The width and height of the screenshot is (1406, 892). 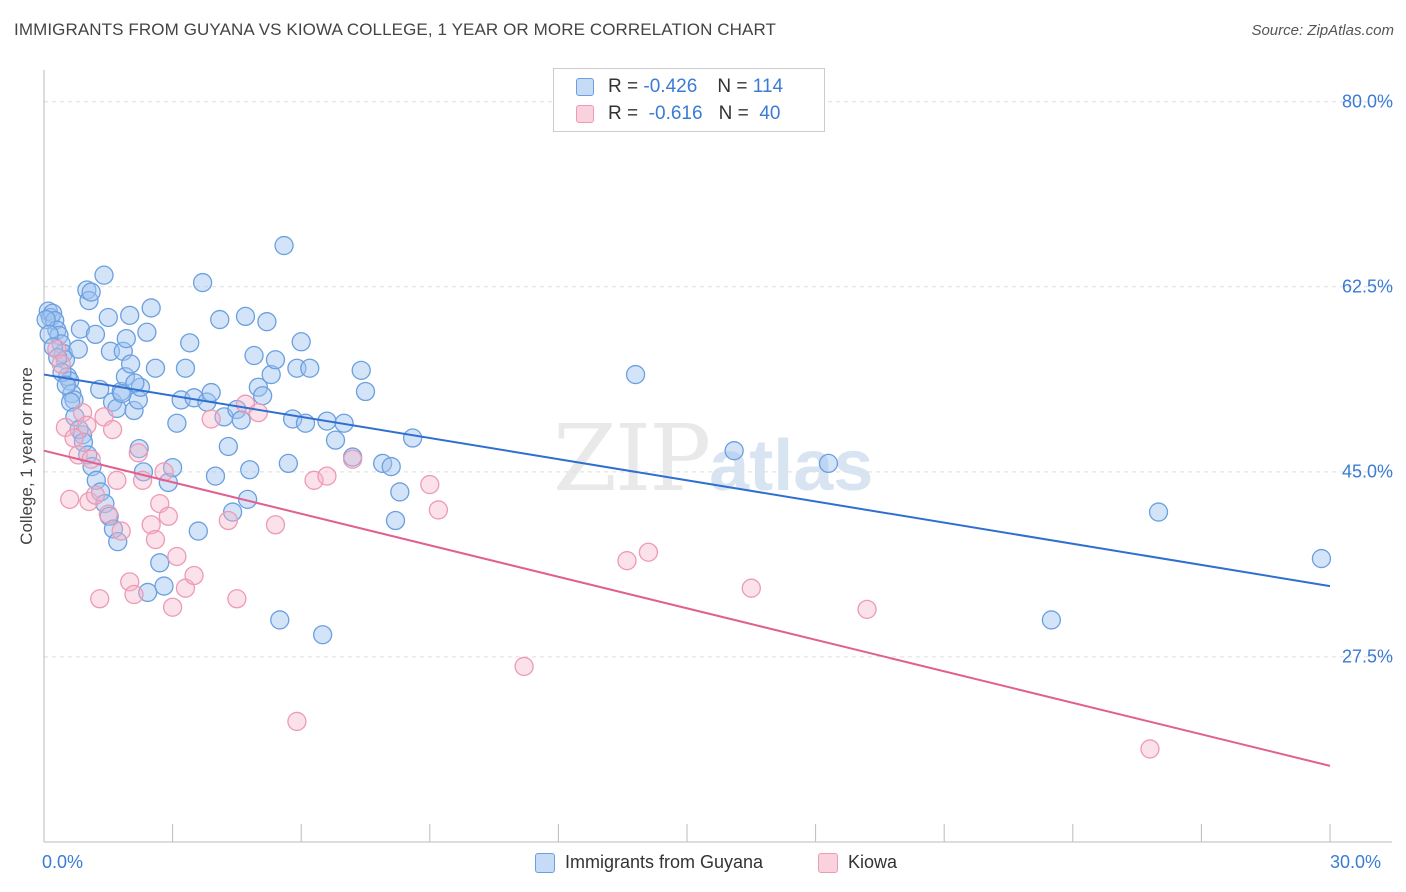 I want to click on legend-row-guyana: R = -0.426 N = 114, so click(x=679, y=87).